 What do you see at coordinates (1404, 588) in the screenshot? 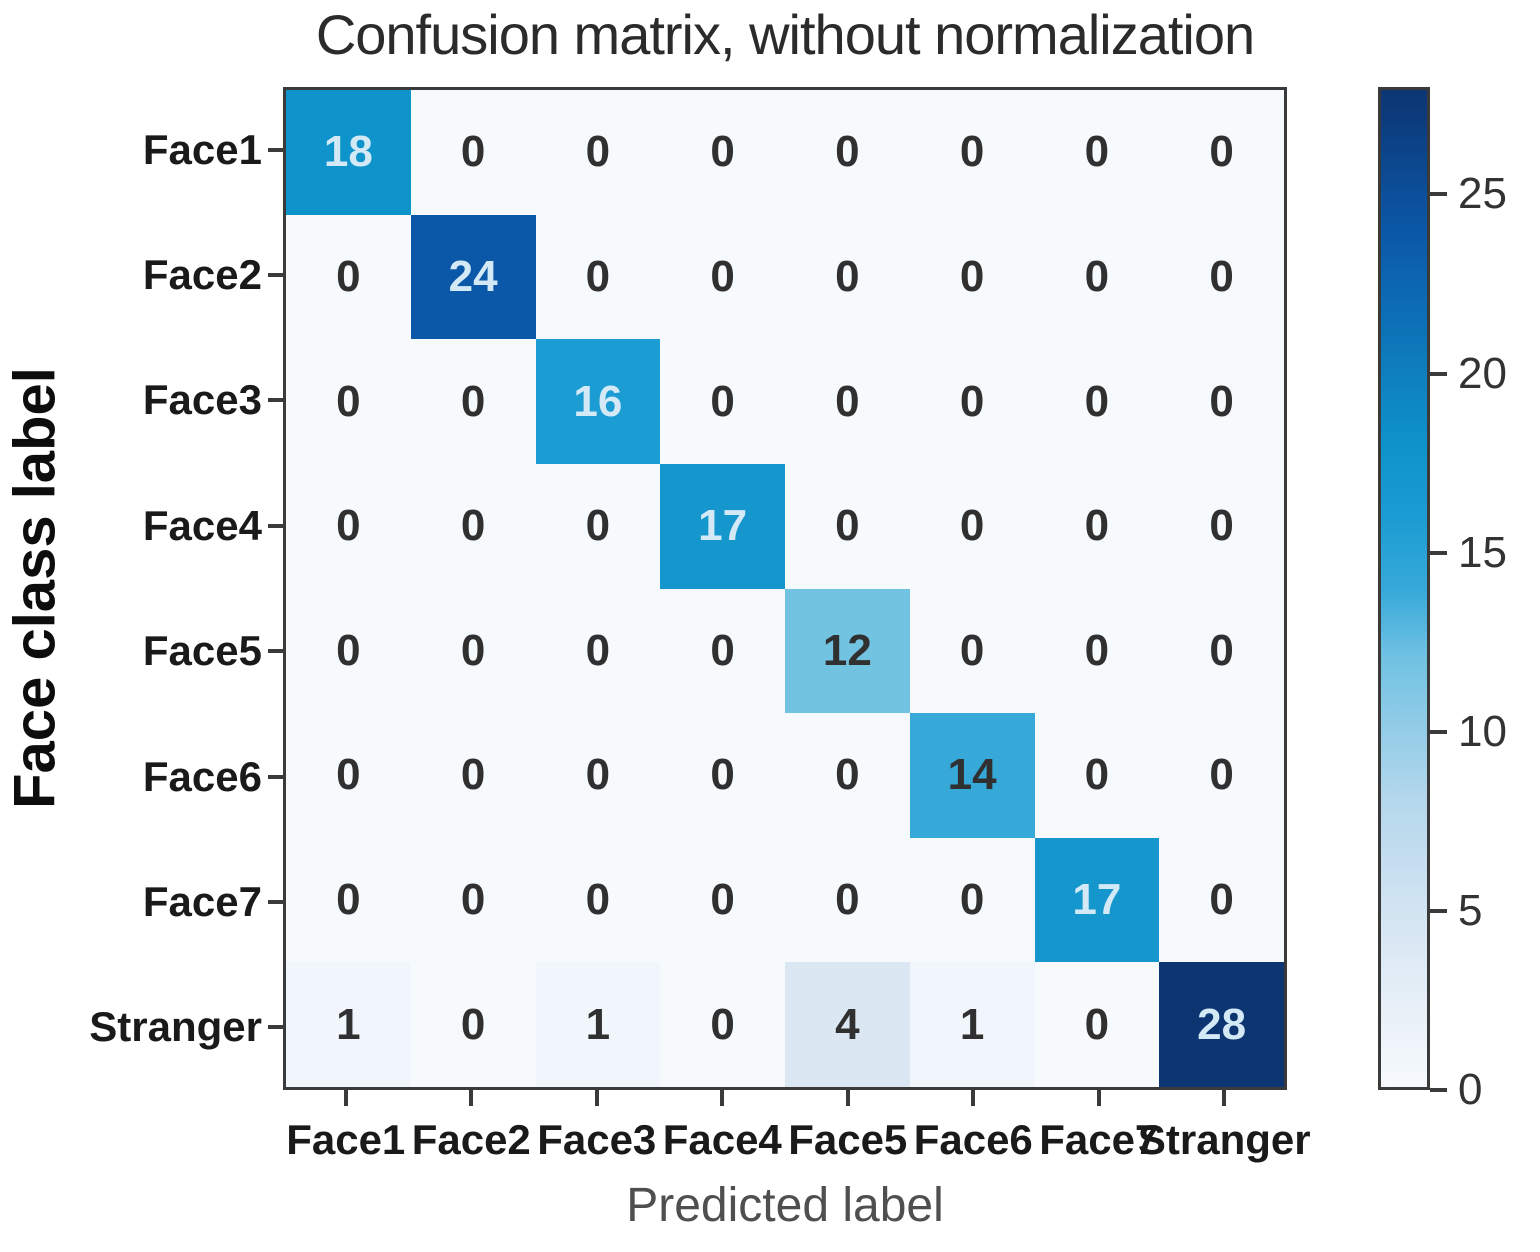
I see `colorbar-gradient` at bounding box center [1404, 588].